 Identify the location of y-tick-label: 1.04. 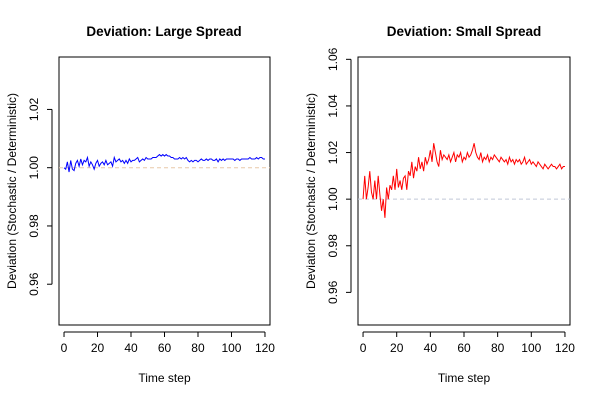
(333, 106).